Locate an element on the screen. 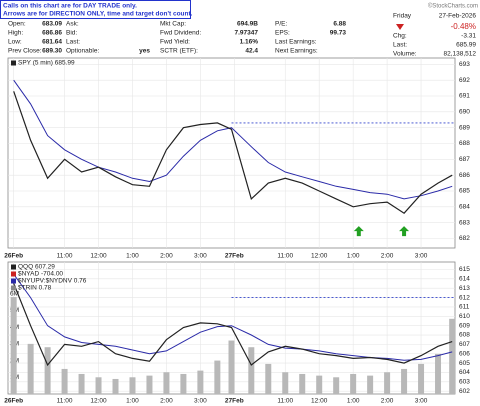 This screenshot has width=480, height=406. y-tick-label: 682 is located at coordinates (464, 238).